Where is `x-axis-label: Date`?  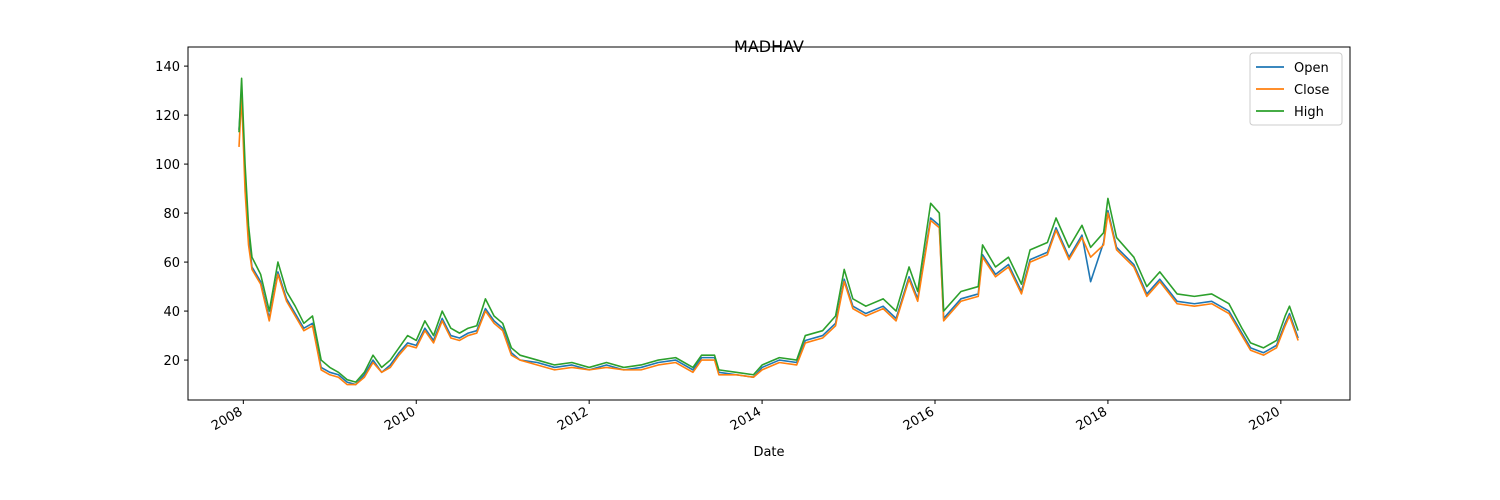
x-axis-label: Date is located at coordinates (768, 452).